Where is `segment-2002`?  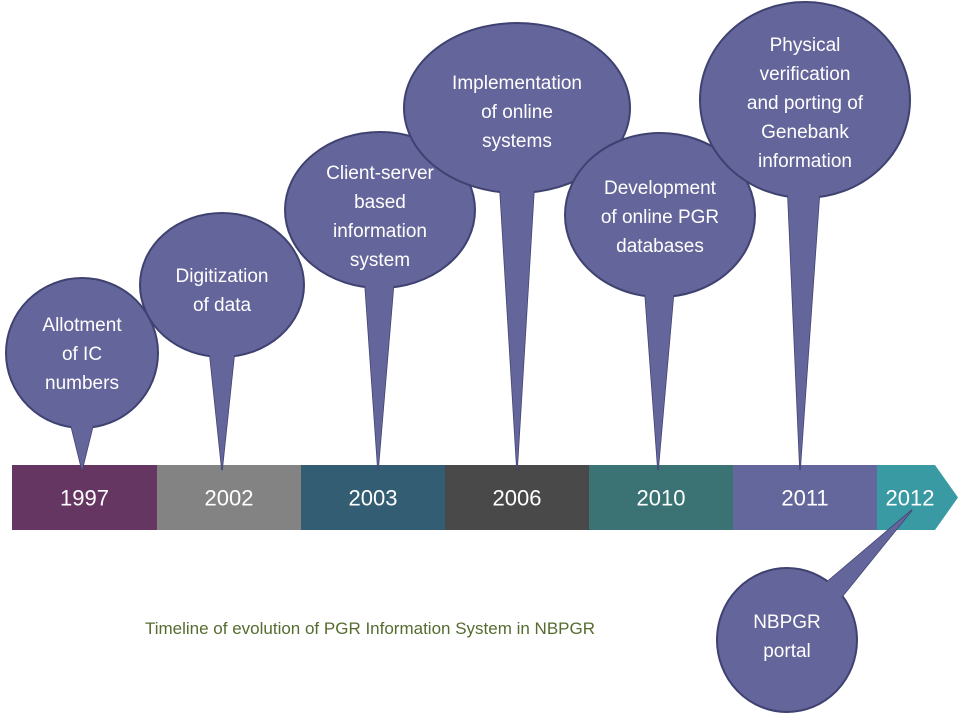
segment-2002 is located at coordinates (229, 497).